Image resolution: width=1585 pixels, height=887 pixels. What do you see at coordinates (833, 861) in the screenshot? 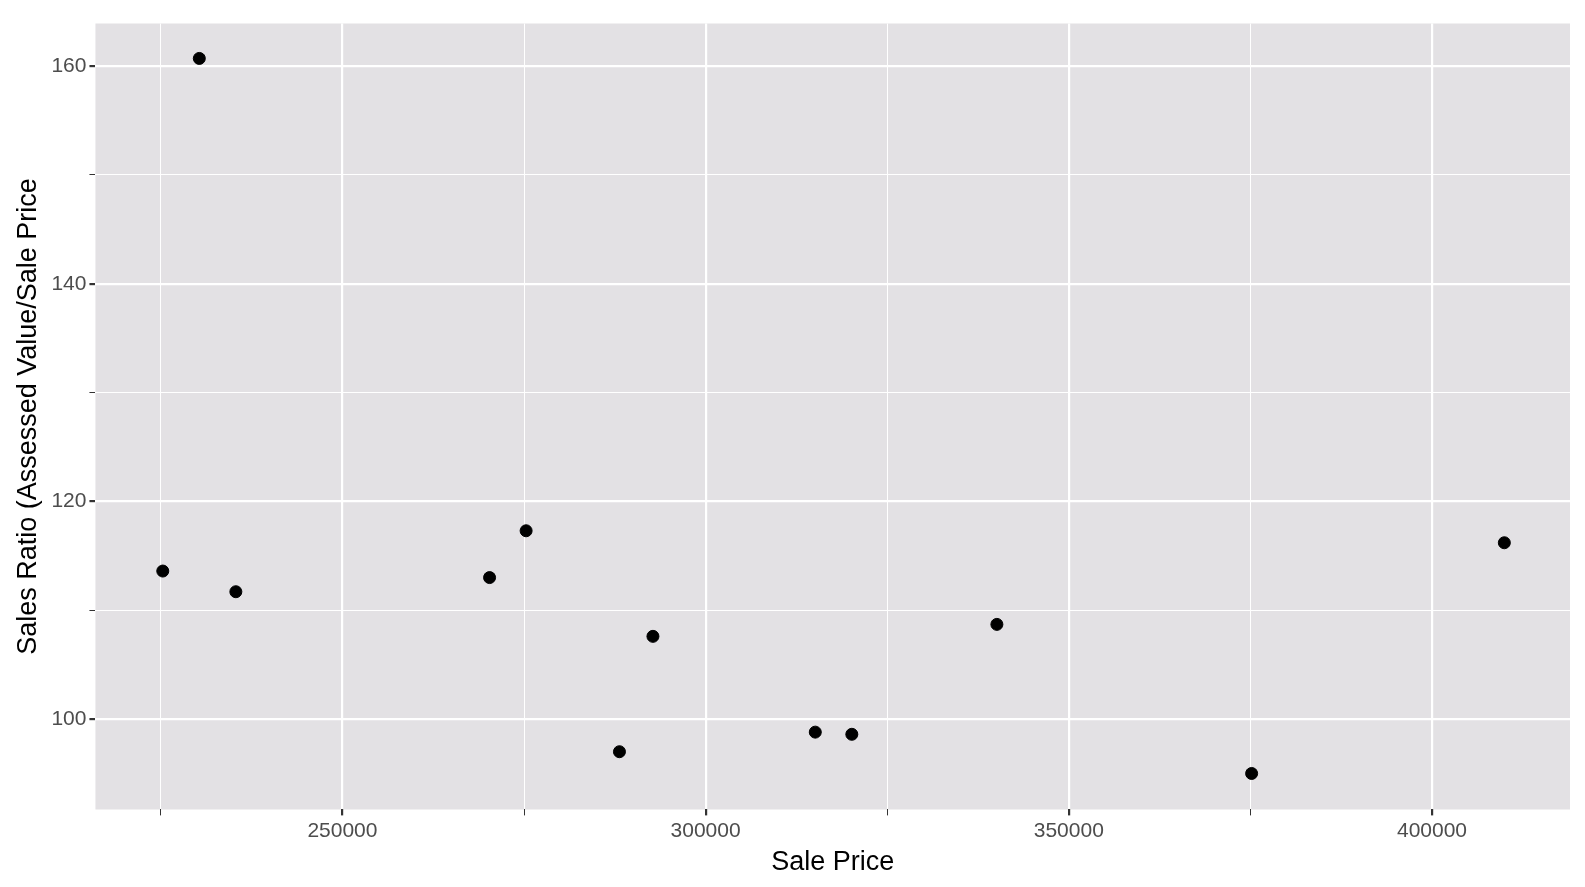
I see `x-axis-title: Sale Price` at bounding box center [833, 861].